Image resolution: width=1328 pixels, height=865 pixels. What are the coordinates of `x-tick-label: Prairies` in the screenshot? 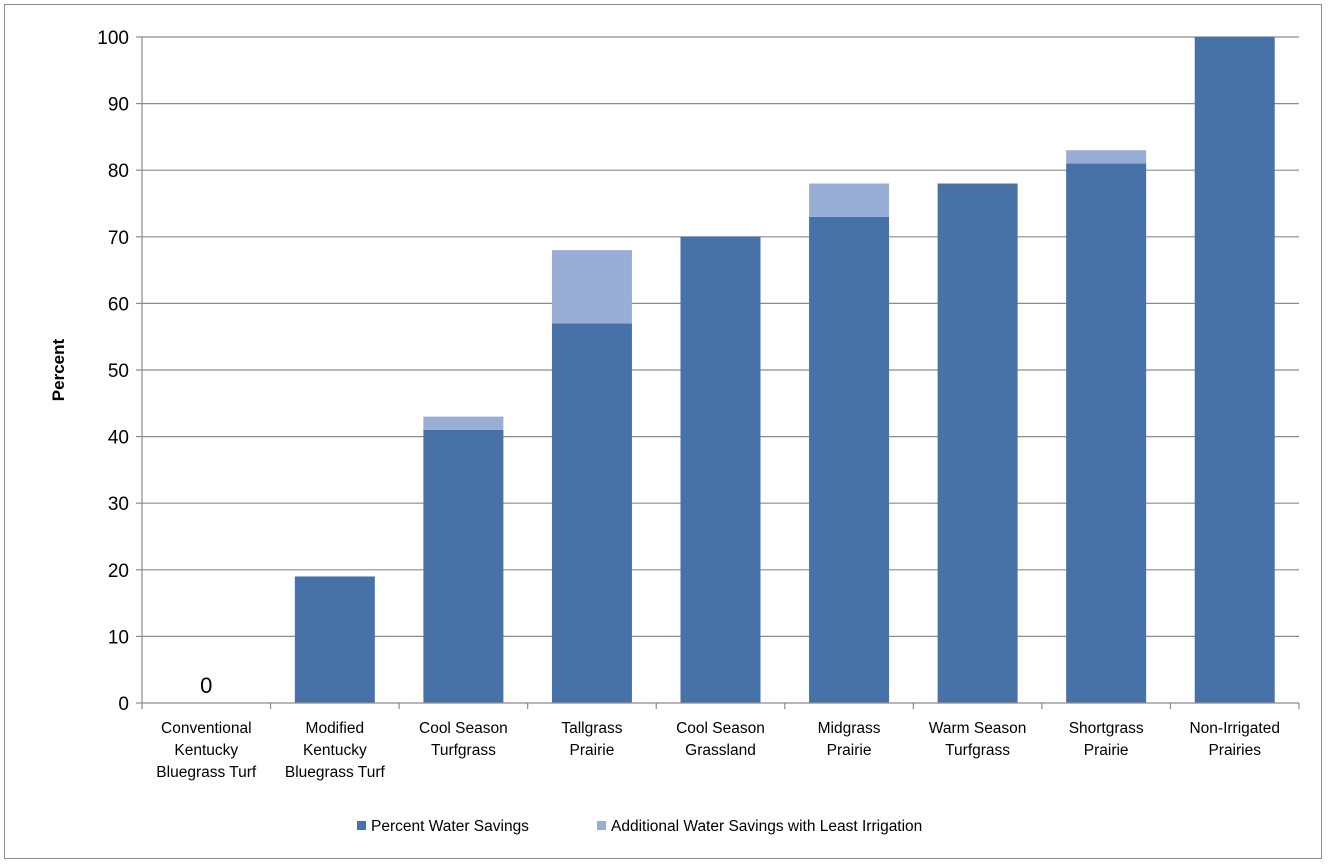 It's located at (1234, 750).